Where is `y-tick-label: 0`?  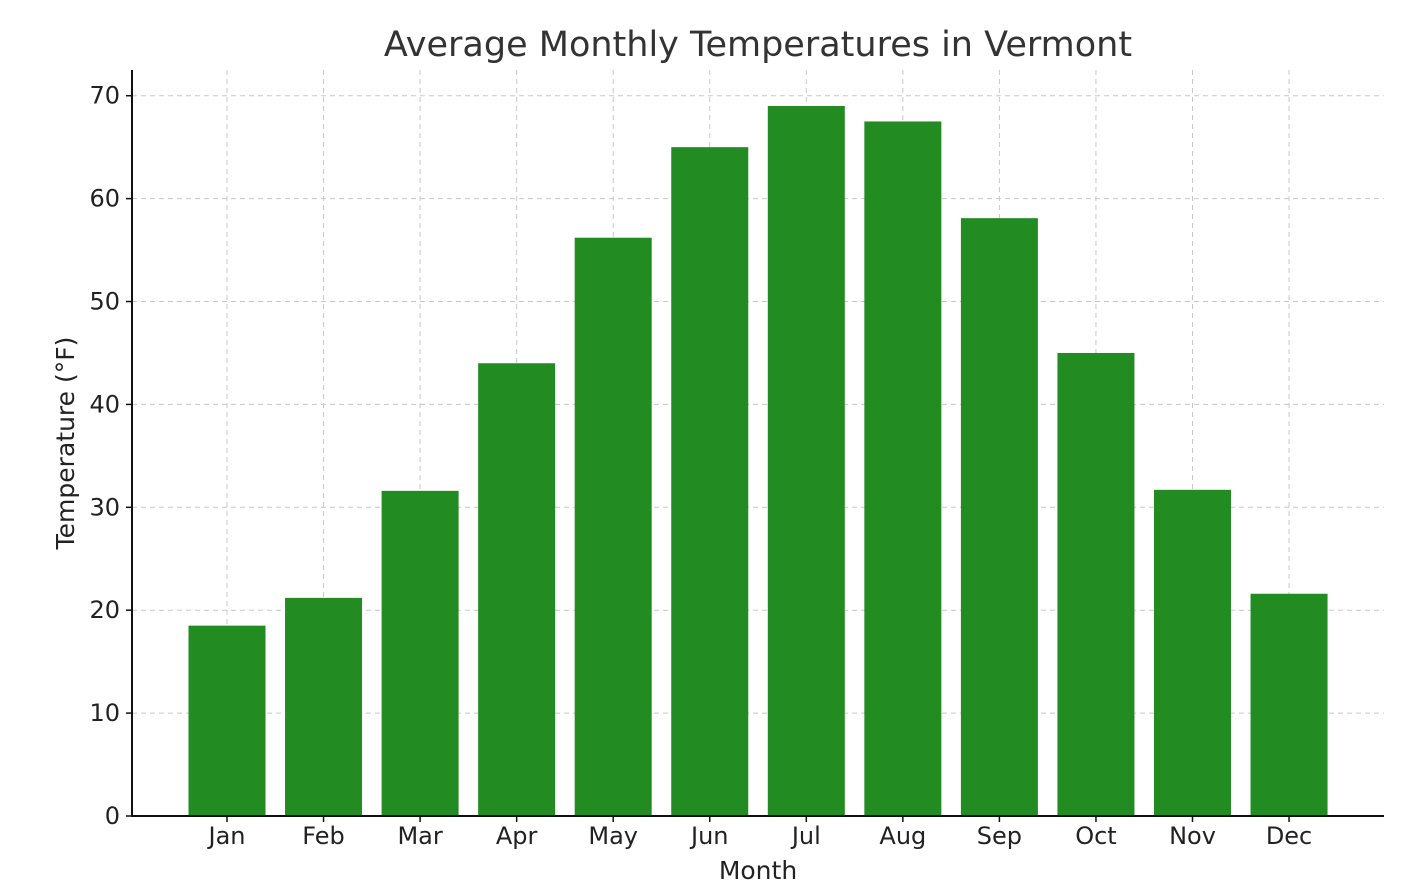
y-tick-label: 0 is located at coordinates (112, 816).